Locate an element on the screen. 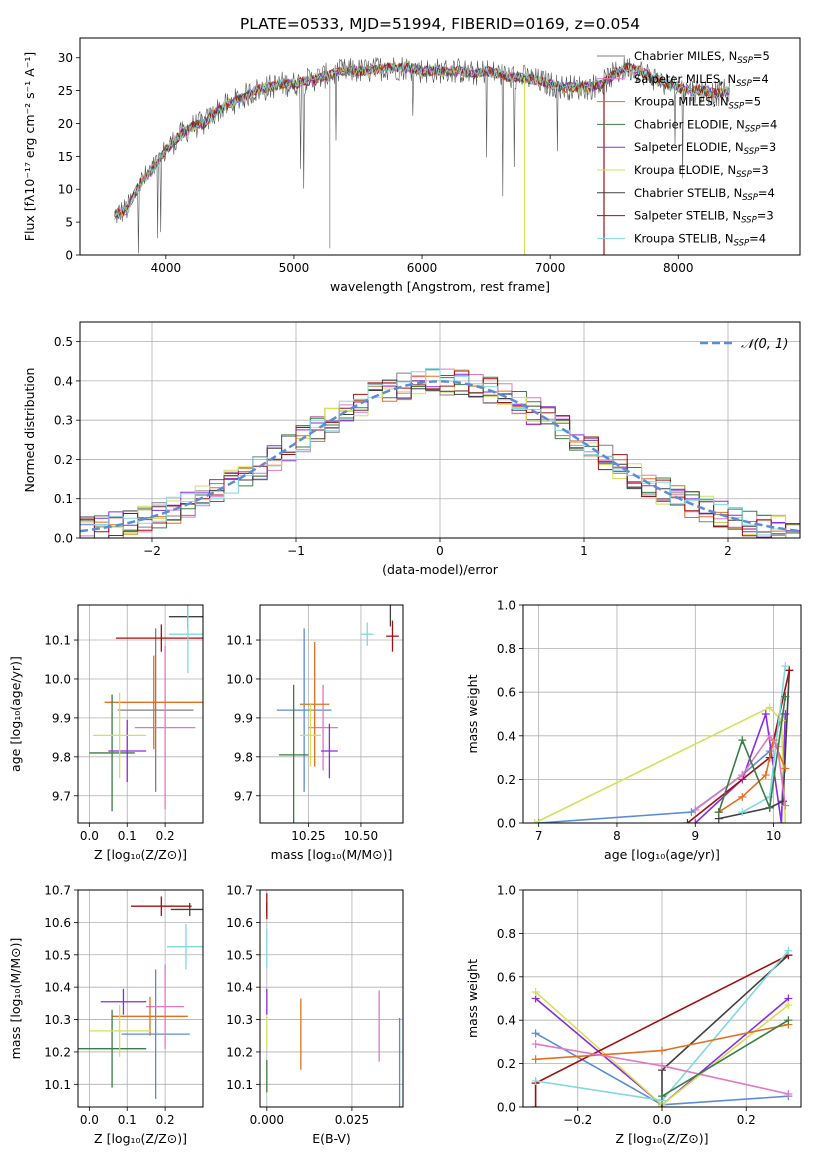 This screenshot has width=819, height=1170. legend-entry: Chabrier STELIB, NSSP=4 is located at coordinates (704, 194).